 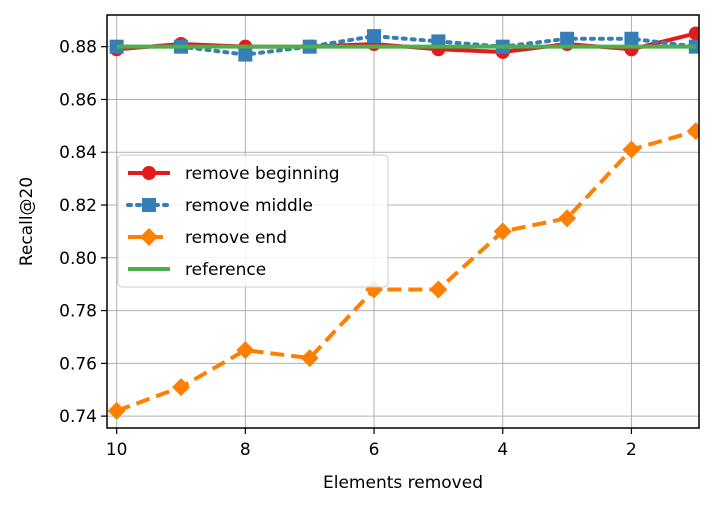 What do you see at coordinates (78, 48) in the screenshot?
I see `y-tick-label: 0.88` at bounding box center [78, 48].